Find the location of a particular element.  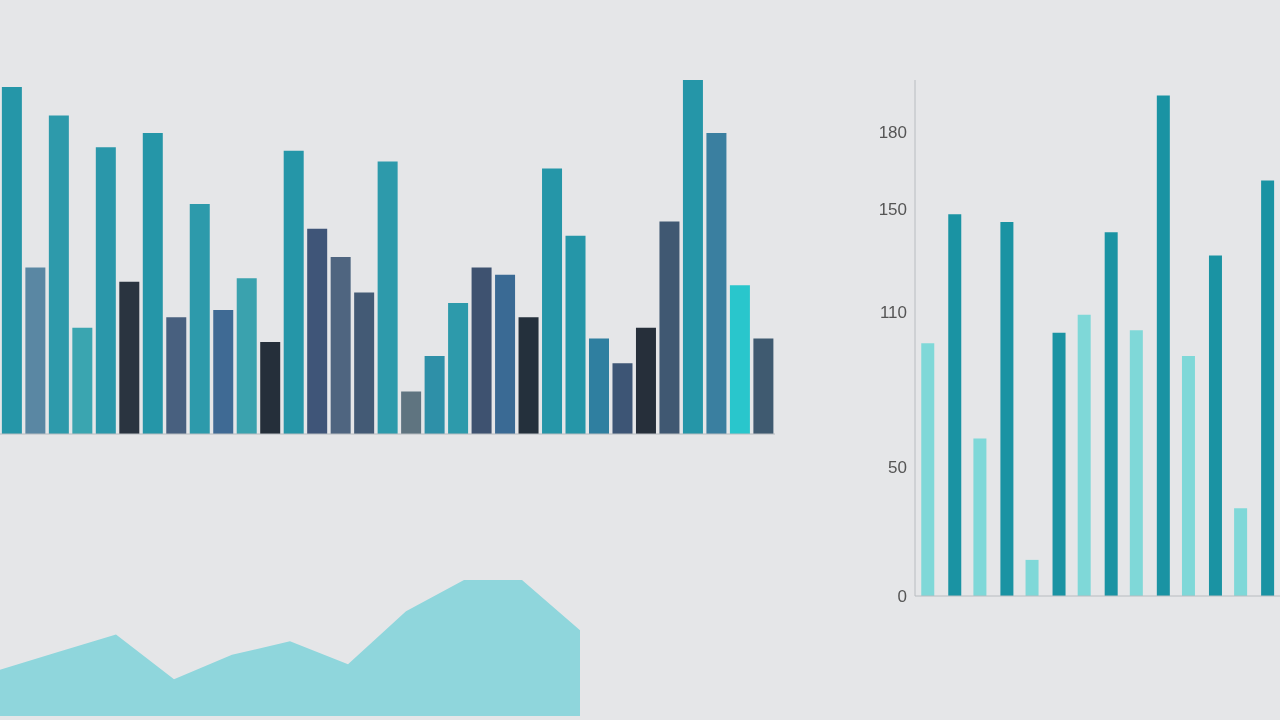

y-tick-label: 180 is located at coordinates (892, 132).